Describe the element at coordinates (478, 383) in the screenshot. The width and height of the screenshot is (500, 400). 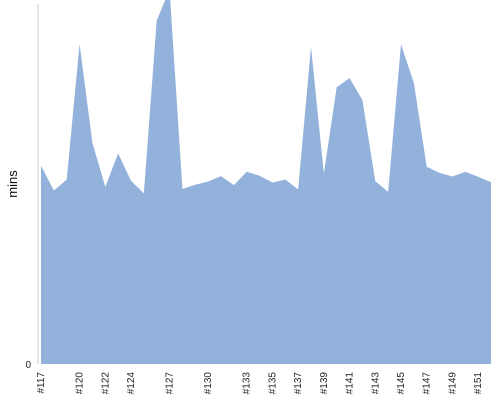
I see `x-axis-tick-label: #151` at that location.